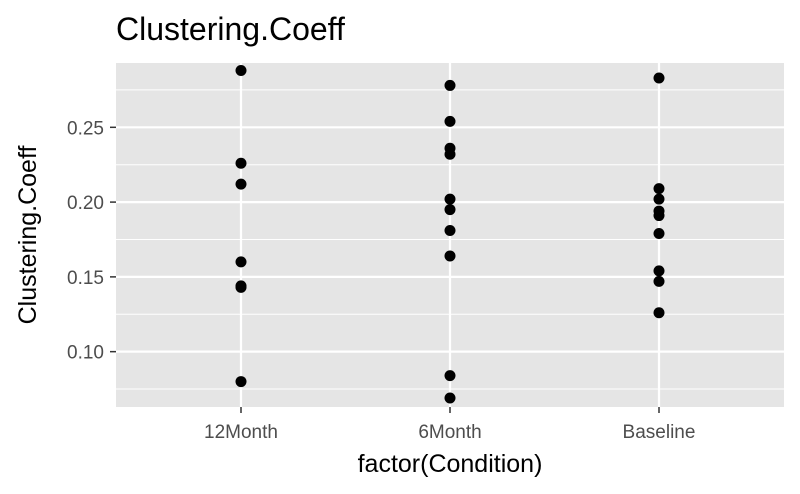 Image resolution: width=800 pixels, height=494 pixels. Describe the element at coordinates (85, 203) in the screenshot. I see `y-tick-label: 0.20` at that location.